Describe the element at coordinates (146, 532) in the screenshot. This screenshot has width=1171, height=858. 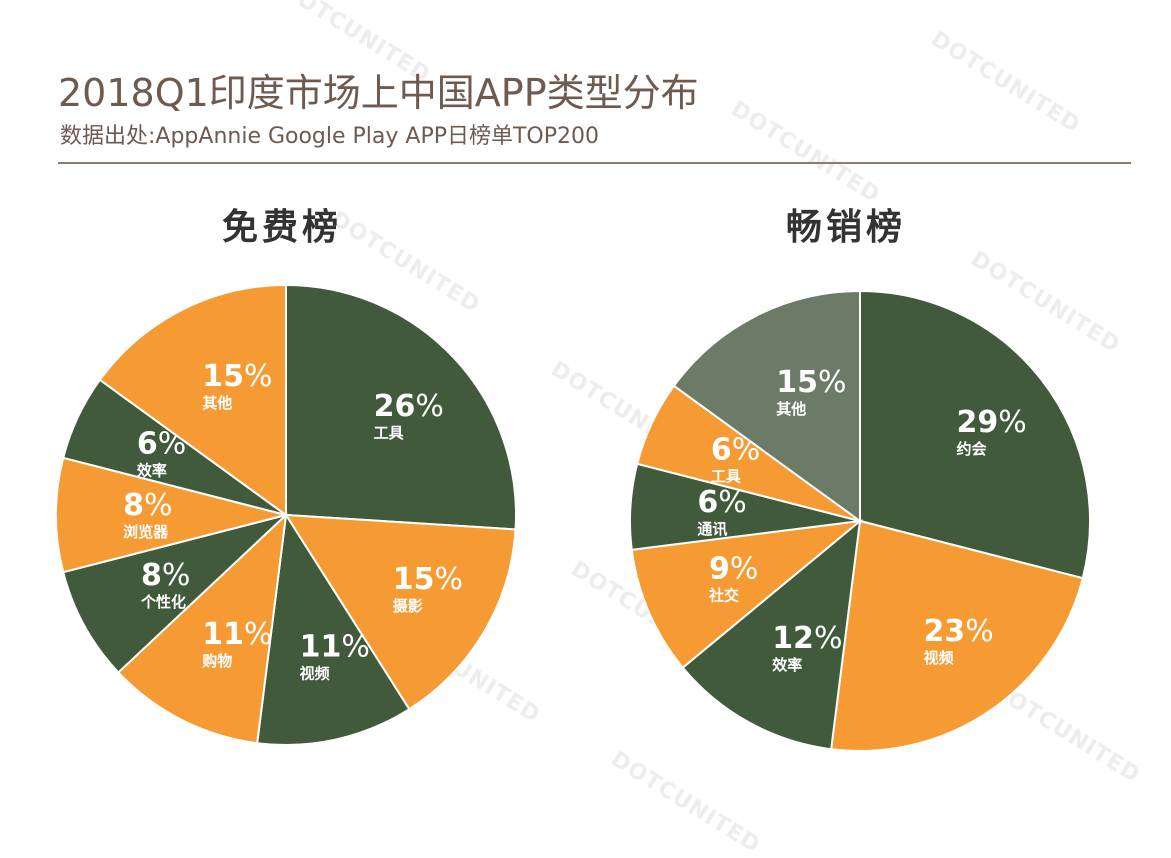
I see `free-slice-category-label: 浏览器` at that location.